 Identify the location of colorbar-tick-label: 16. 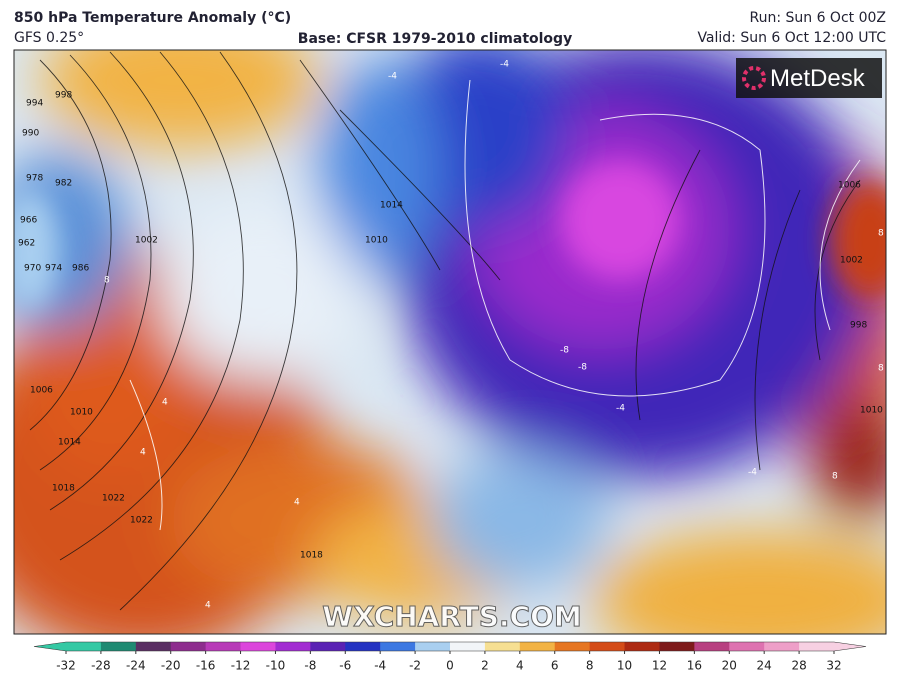
(694, 666).